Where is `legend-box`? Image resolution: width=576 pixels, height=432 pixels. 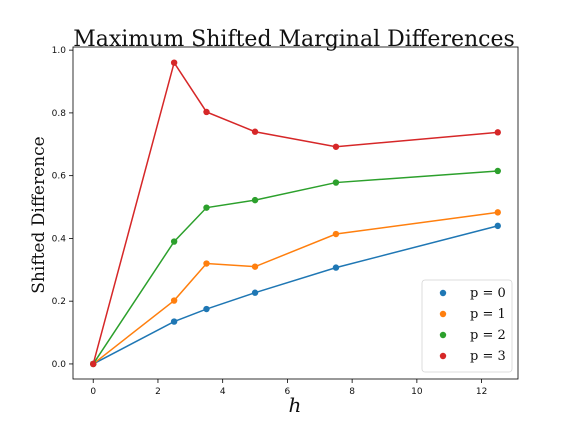
legend-box is located at coordinates (467, 326).